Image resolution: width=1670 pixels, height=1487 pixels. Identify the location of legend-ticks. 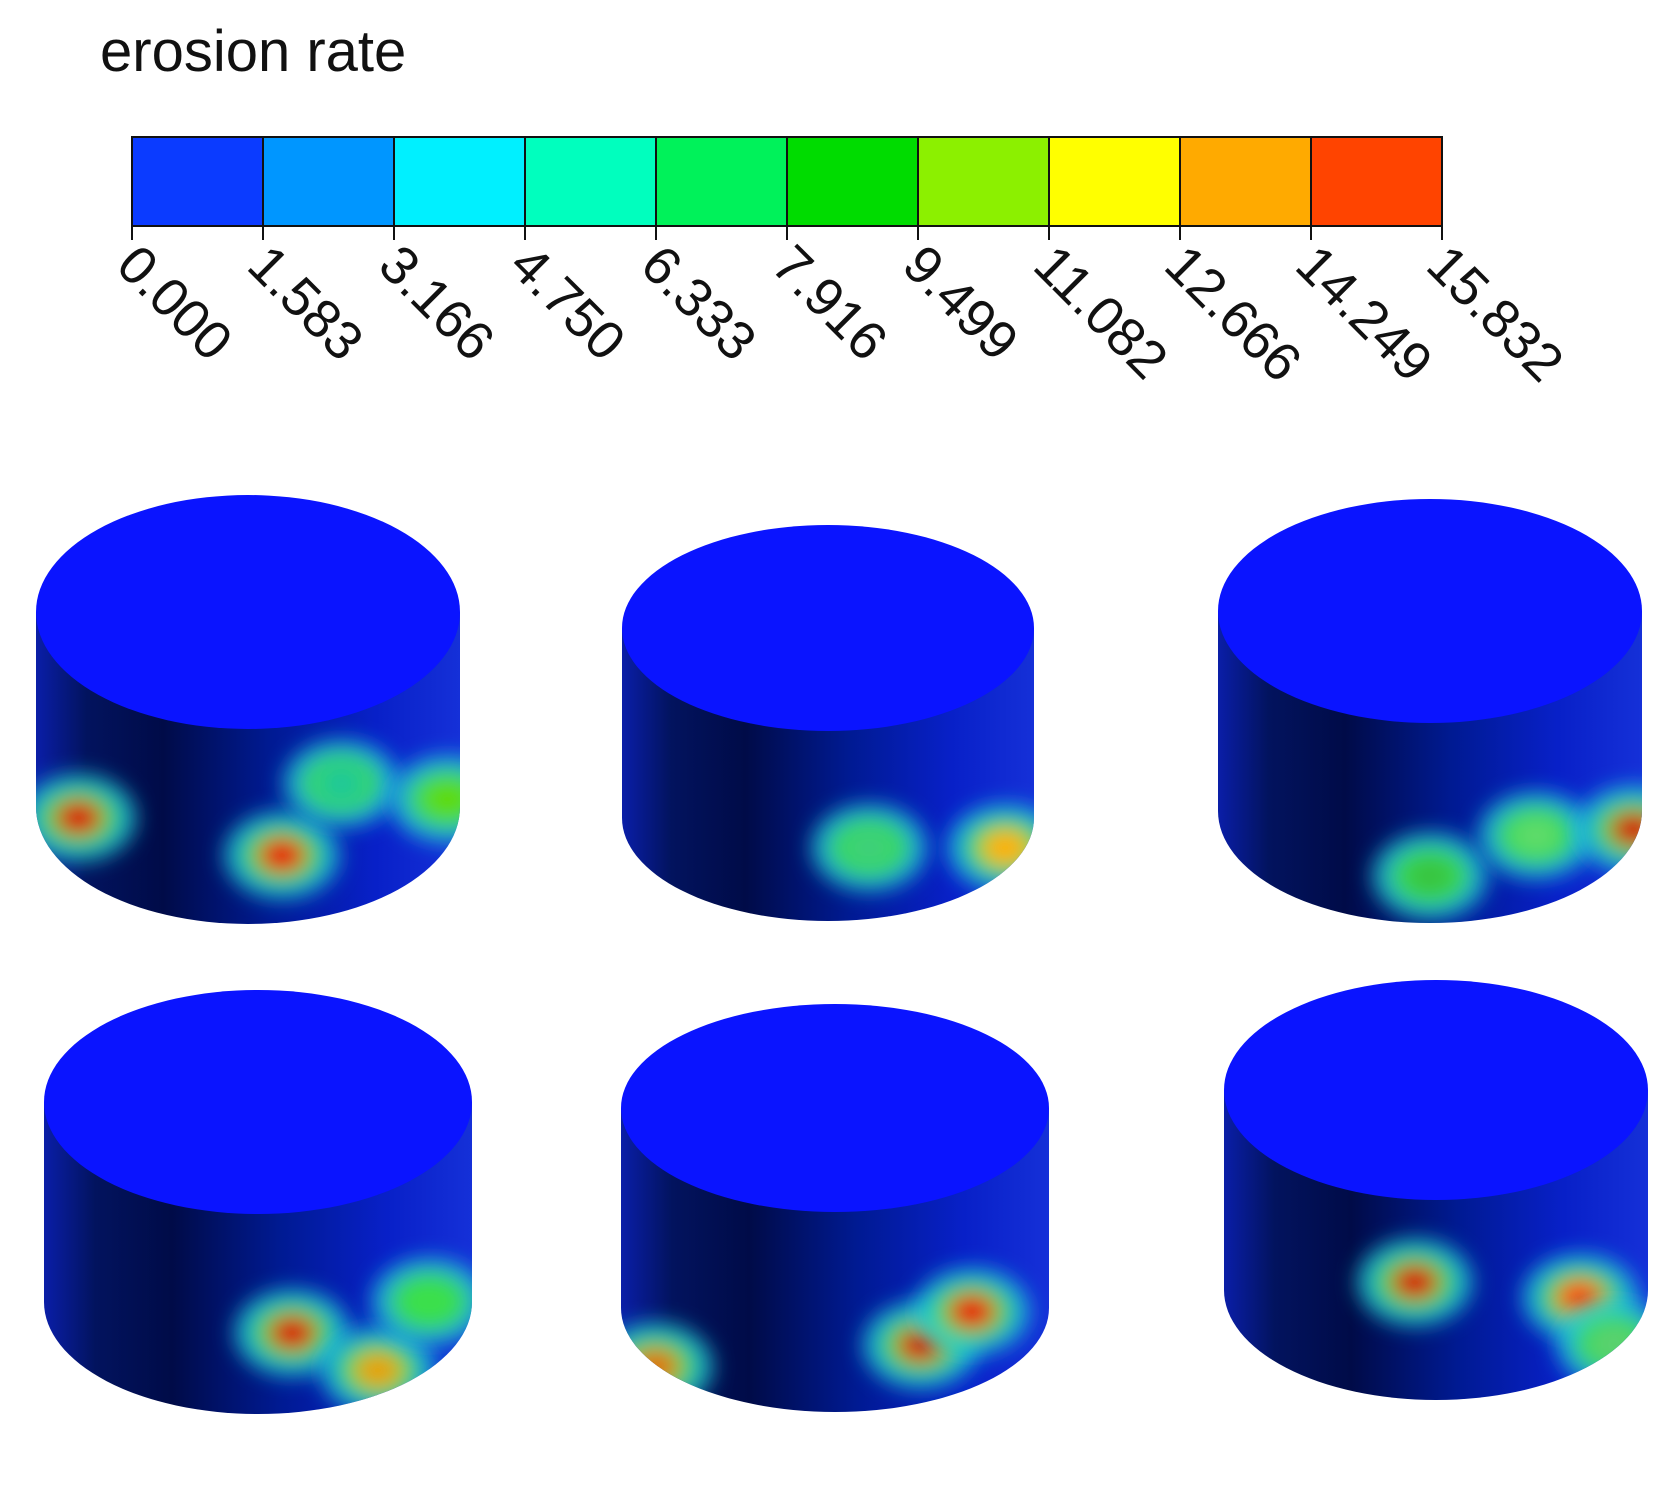
(787, 188).